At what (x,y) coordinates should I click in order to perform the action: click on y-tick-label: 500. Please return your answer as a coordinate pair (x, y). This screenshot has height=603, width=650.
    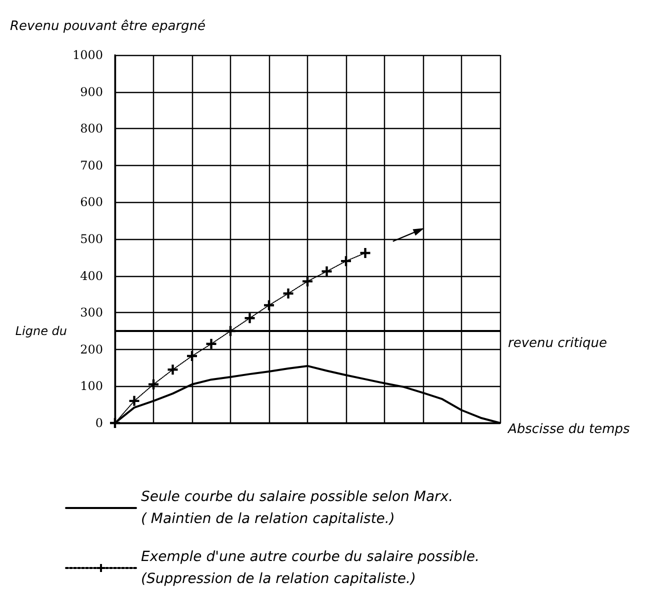
    Looking at the image, I should click on (91, 239).